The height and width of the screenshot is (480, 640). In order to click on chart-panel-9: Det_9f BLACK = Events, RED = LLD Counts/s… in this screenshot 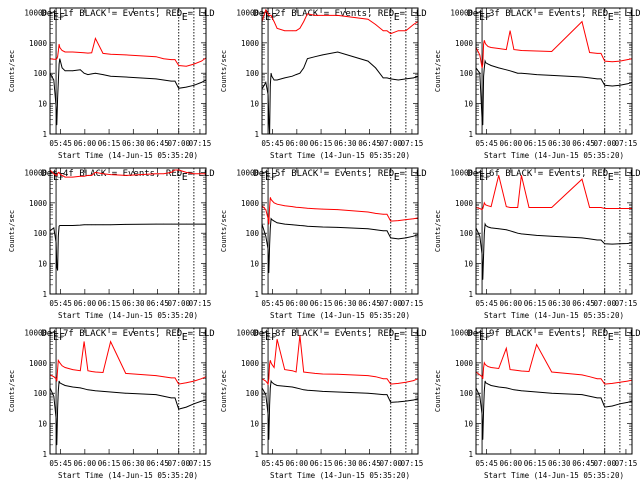, I will do `click(537, 403)`.